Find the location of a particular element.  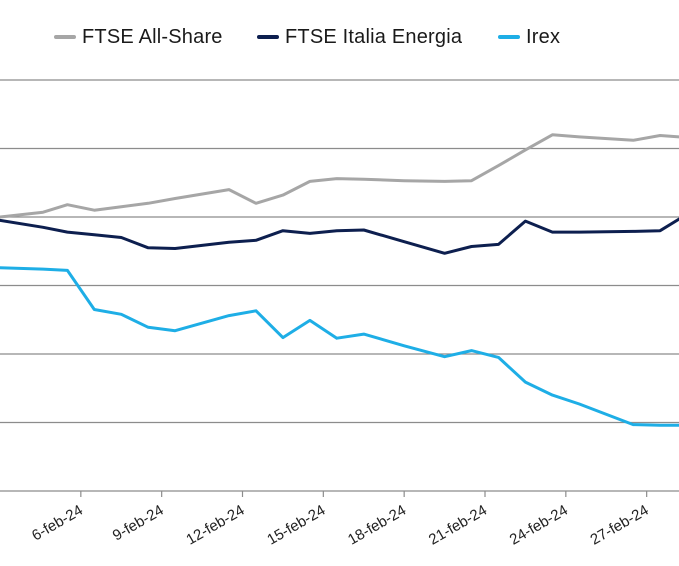

legend-label: FTSE All-Share is located at coordinates (152, 36).